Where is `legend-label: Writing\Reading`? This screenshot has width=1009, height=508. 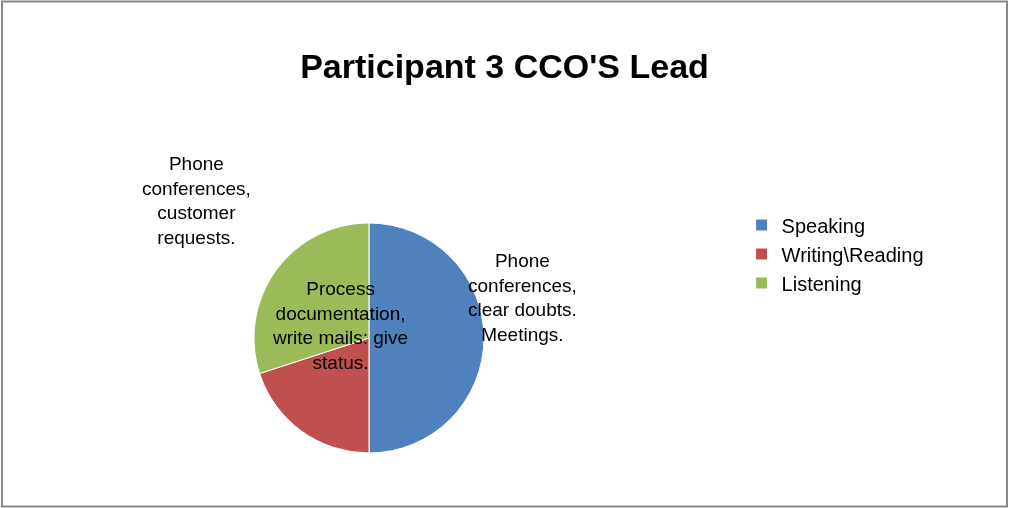
legend-label: Writing\Reading is located at coordinates (852, 254).